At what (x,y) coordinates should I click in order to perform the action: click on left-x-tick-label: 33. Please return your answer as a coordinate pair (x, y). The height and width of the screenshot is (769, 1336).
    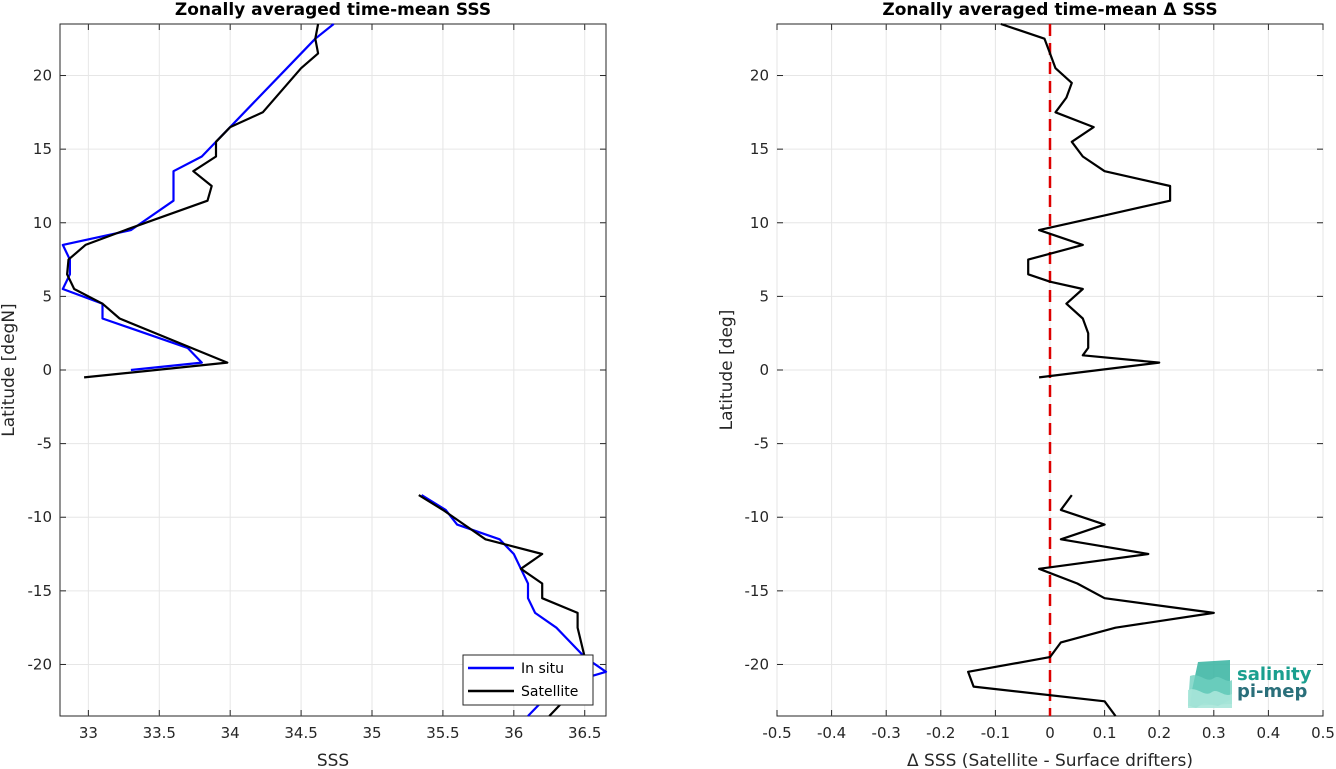
    Looking at the image, I should click on (88, 733).